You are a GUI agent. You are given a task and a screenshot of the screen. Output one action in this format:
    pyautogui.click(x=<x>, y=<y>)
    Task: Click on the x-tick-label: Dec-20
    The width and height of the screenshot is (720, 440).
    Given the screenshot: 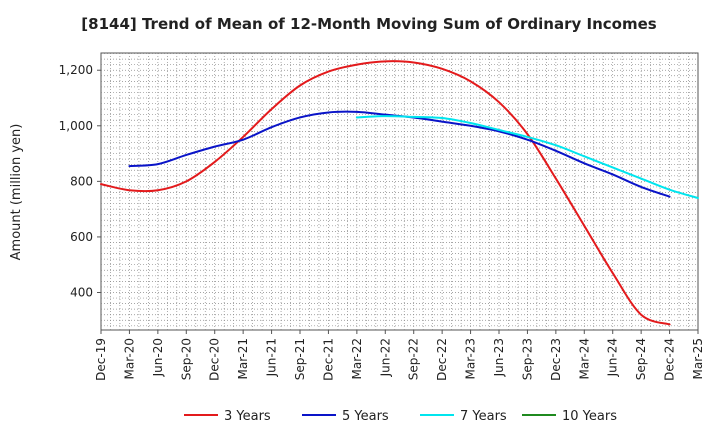 What is the action you would take?
    pyautogui.click(x=215, y=359)
    